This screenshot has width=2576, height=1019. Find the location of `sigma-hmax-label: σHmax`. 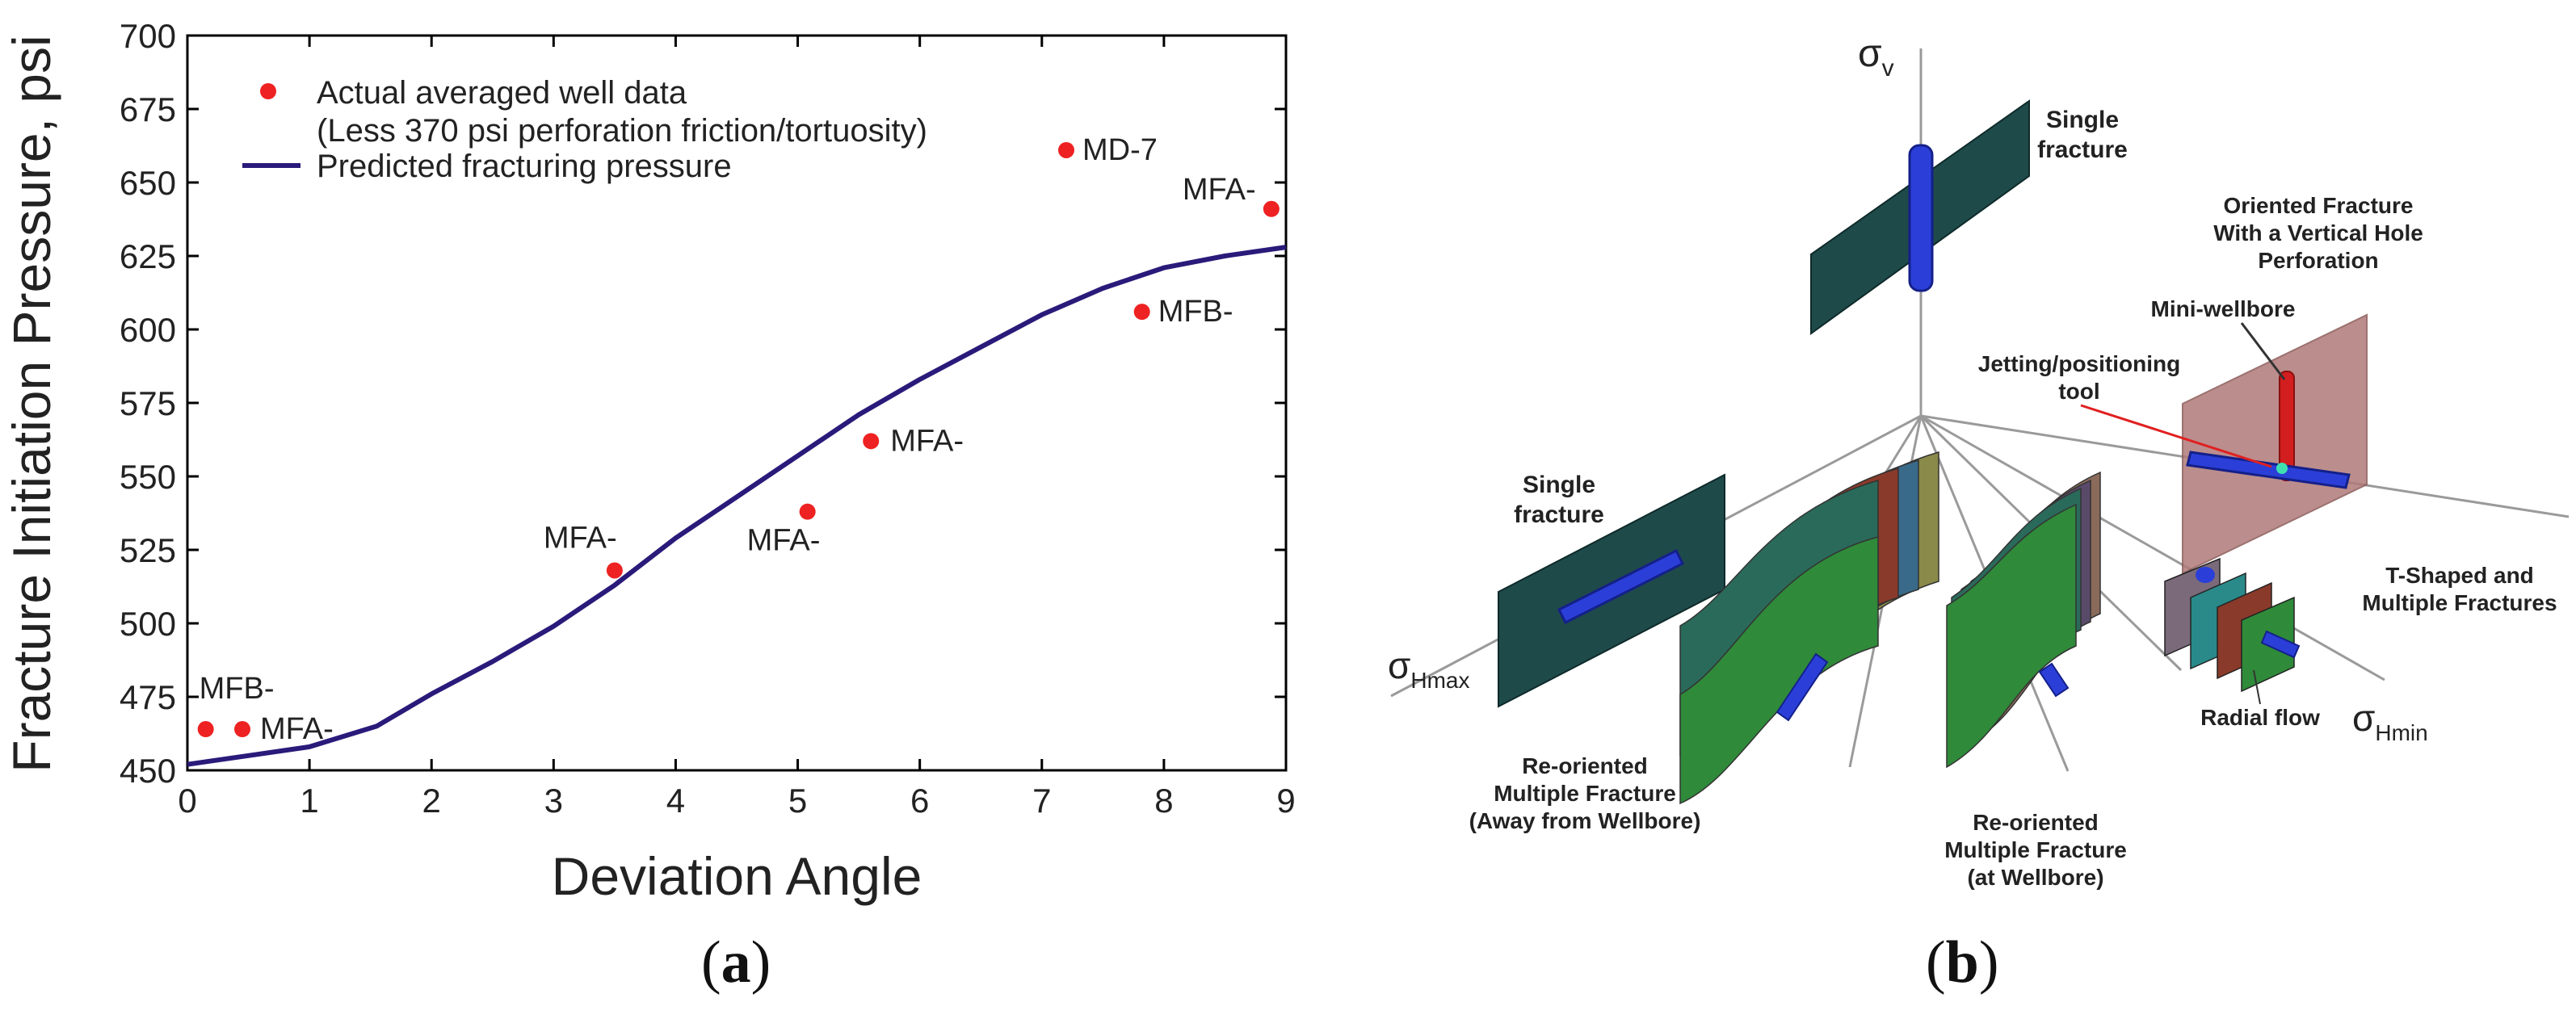

sigma-hmax-label: σHmax is located at coordinates (1429, 668).